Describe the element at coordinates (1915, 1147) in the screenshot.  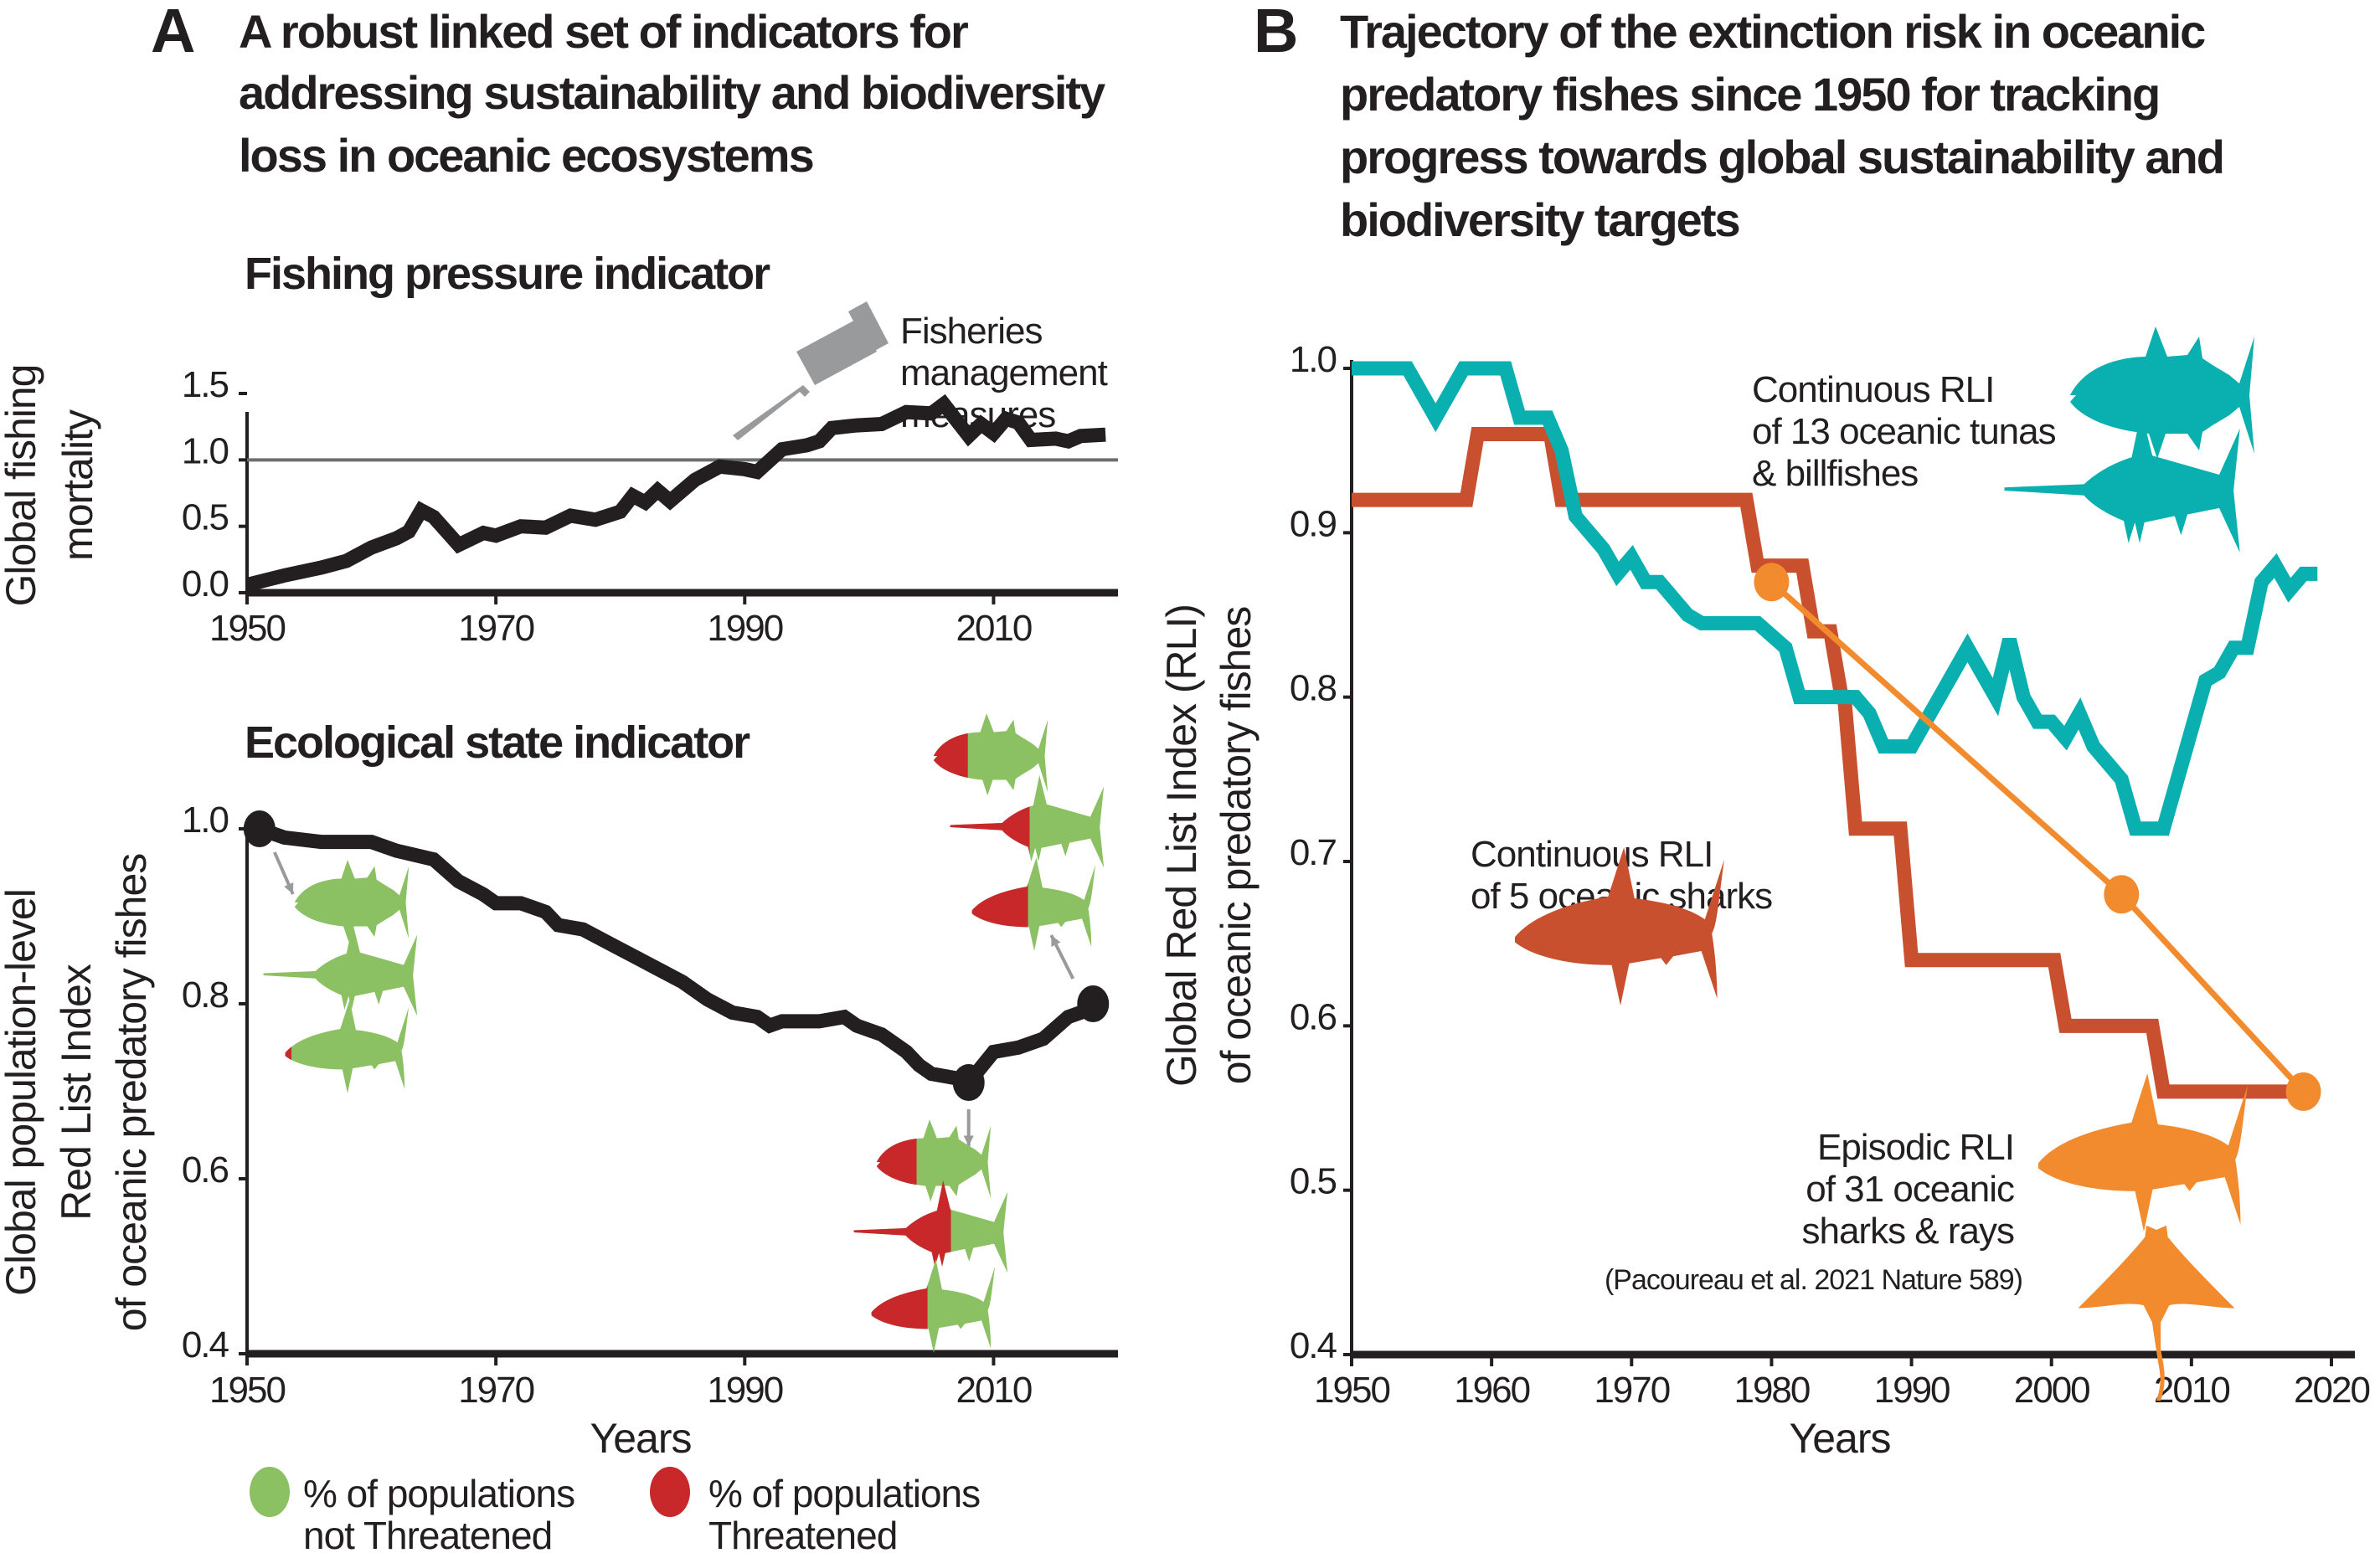
I see `episodic-annotation-line: Episodic RLI` at that location.